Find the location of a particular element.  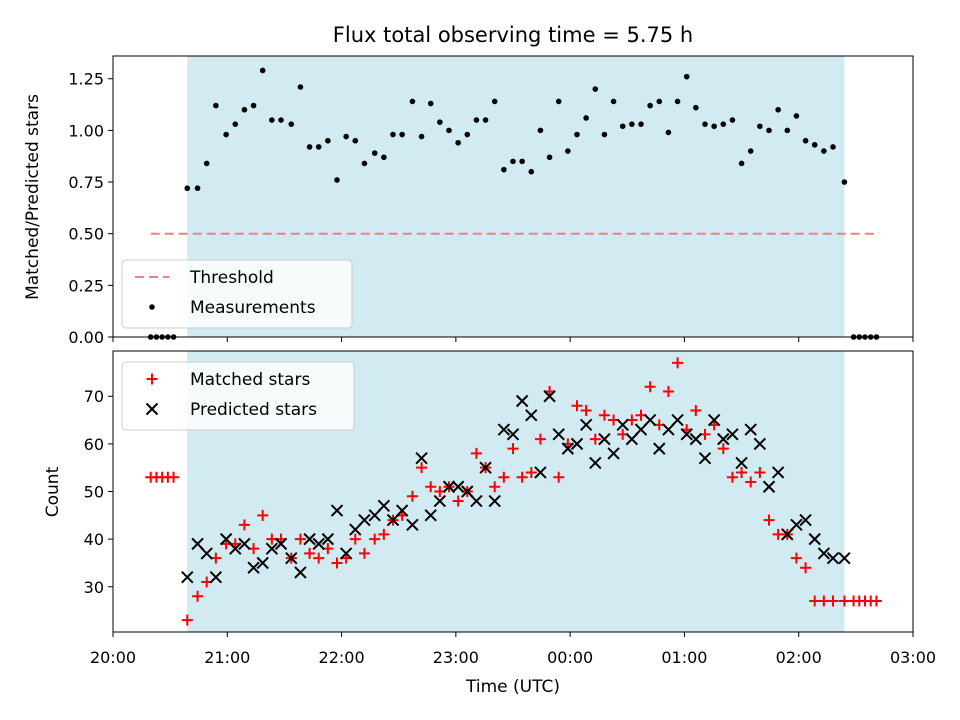

y-tick-label: 50 is located at coordinates (94, 492).